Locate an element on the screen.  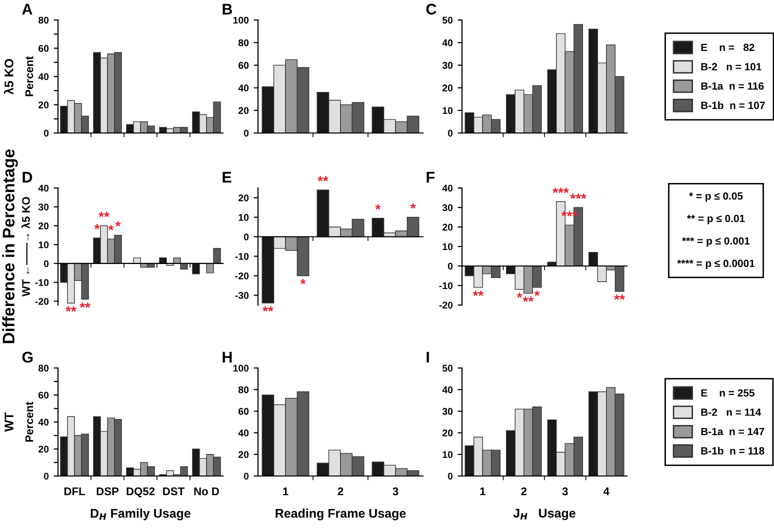
legend-label: E n = 255 is located at coordinates (727, 393).